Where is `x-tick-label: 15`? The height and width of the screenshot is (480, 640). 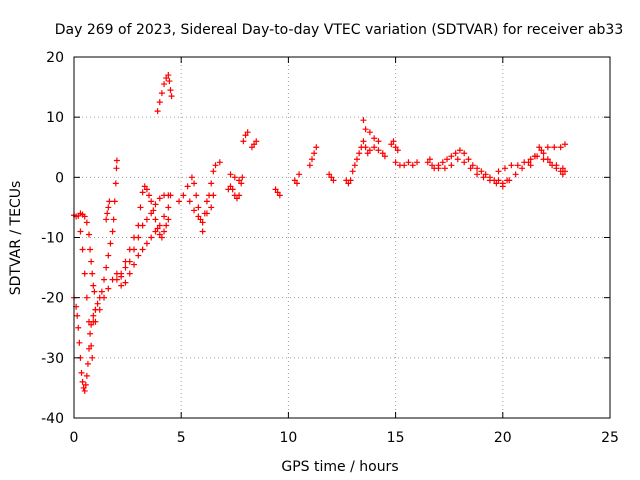
x-tick-label: 15 is located at coordinates (396, 438).